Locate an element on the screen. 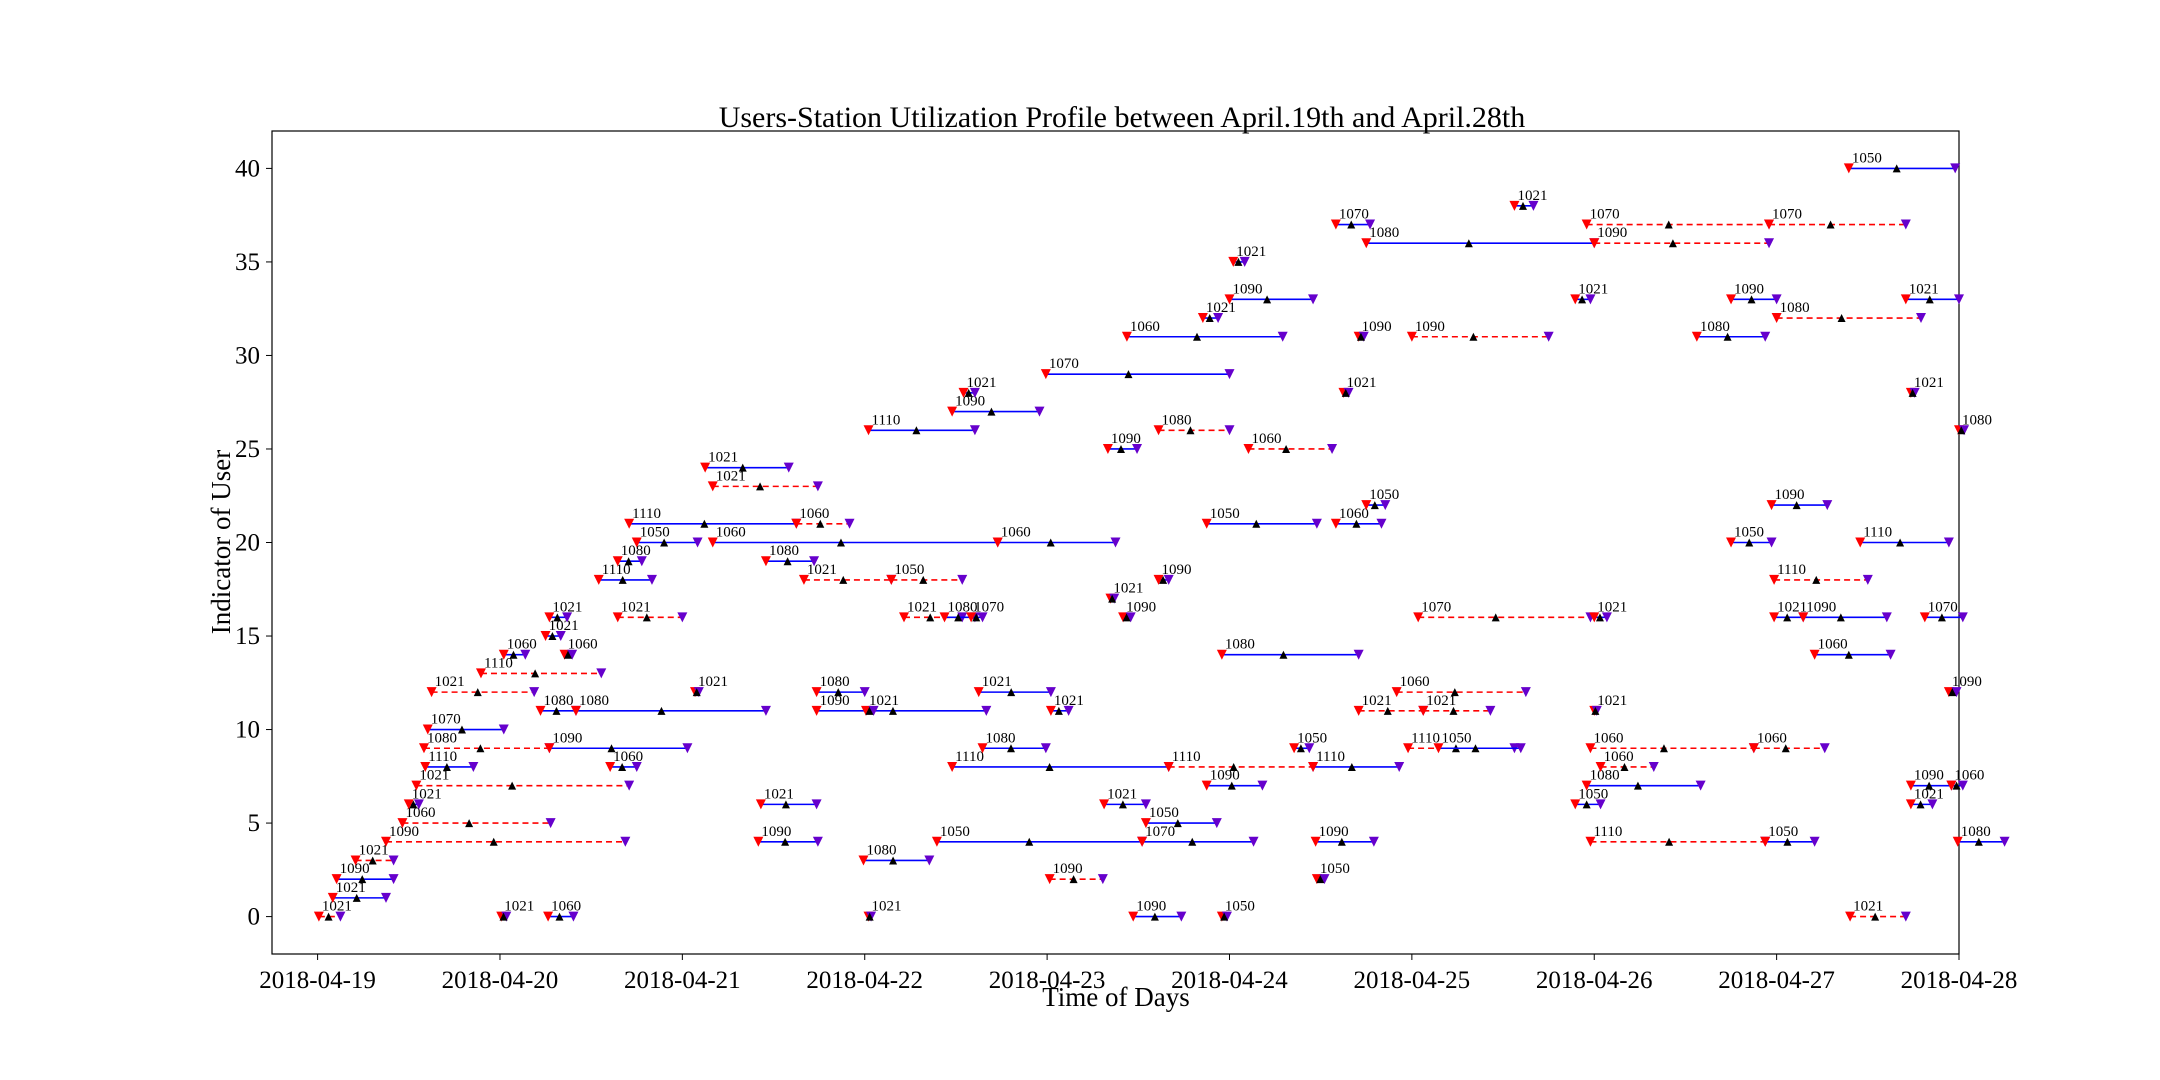 The width and height of the screenshot is (2160, 1080). usage-segment: 1060 is located at coordinates (1627, 760).